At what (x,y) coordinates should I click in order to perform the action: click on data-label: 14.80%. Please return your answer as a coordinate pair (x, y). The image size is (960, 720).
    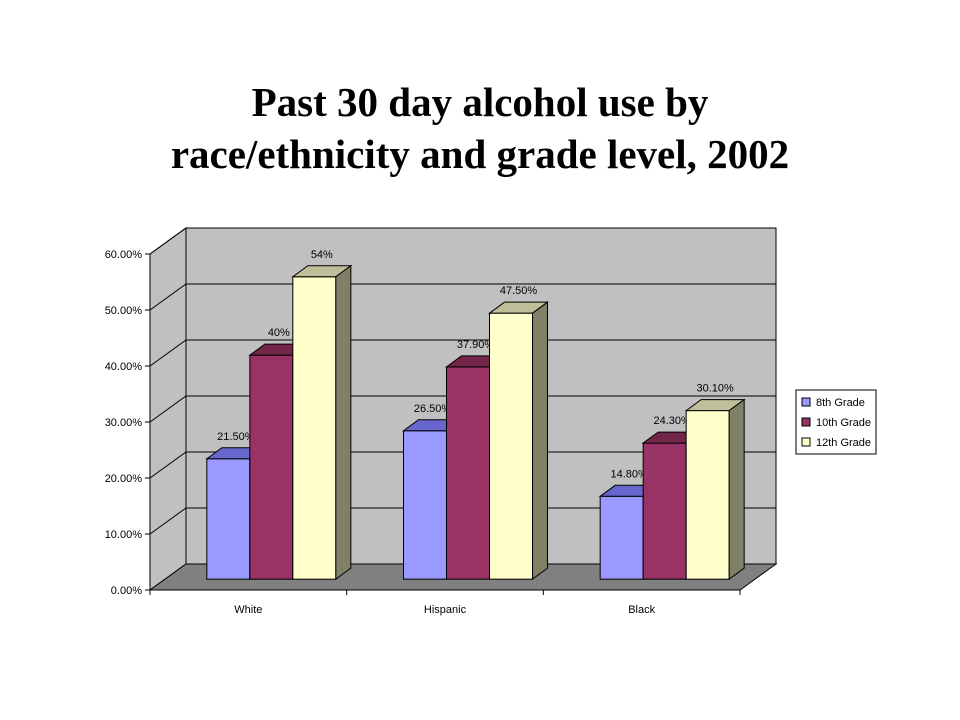
    Looking at the image, I should click on (630, 474).